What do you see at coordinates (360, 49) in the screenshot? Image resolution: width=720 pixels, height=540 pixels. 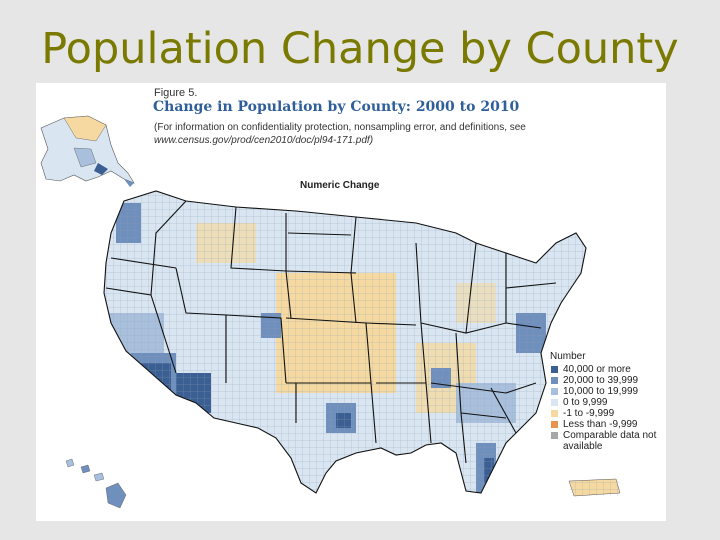 I see `slide-title: Population Change by County` at bounding box center [360, 49].